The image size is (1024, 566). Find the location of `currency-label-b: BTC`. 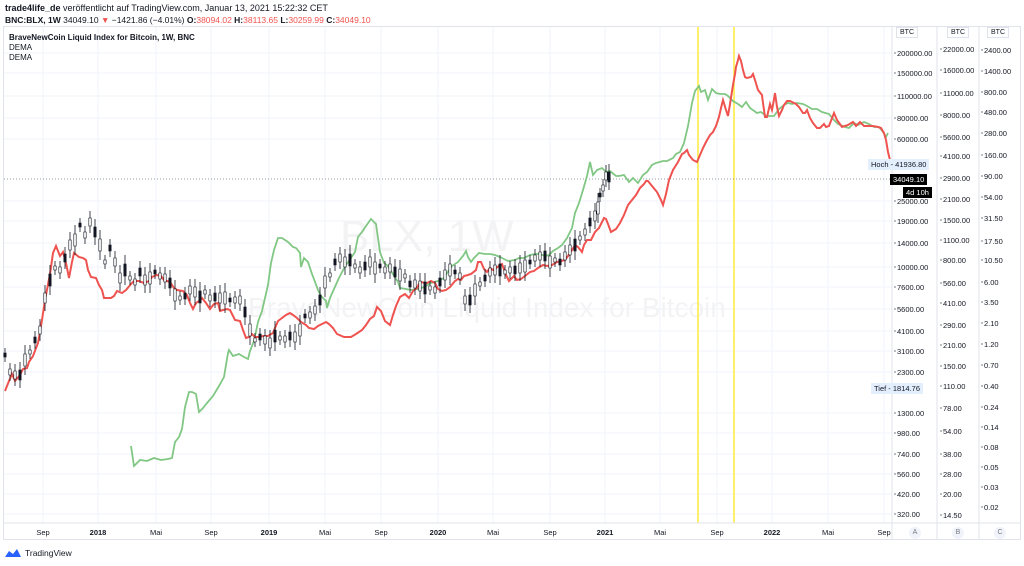

currency-label-b: BTC is located at coordinates (958, 32).